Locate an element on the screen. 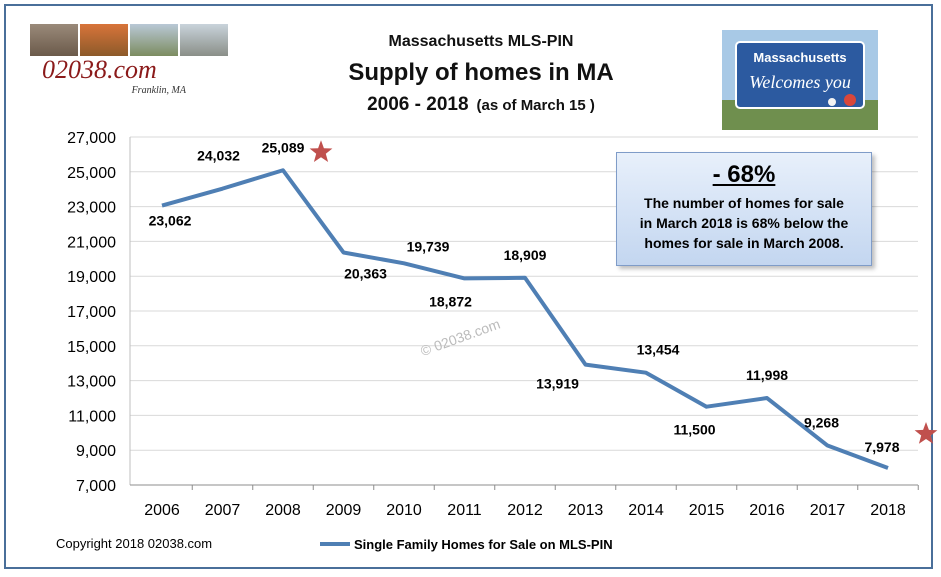  logo-town-text: Franklin, MA is located at coordinates (159, 90).